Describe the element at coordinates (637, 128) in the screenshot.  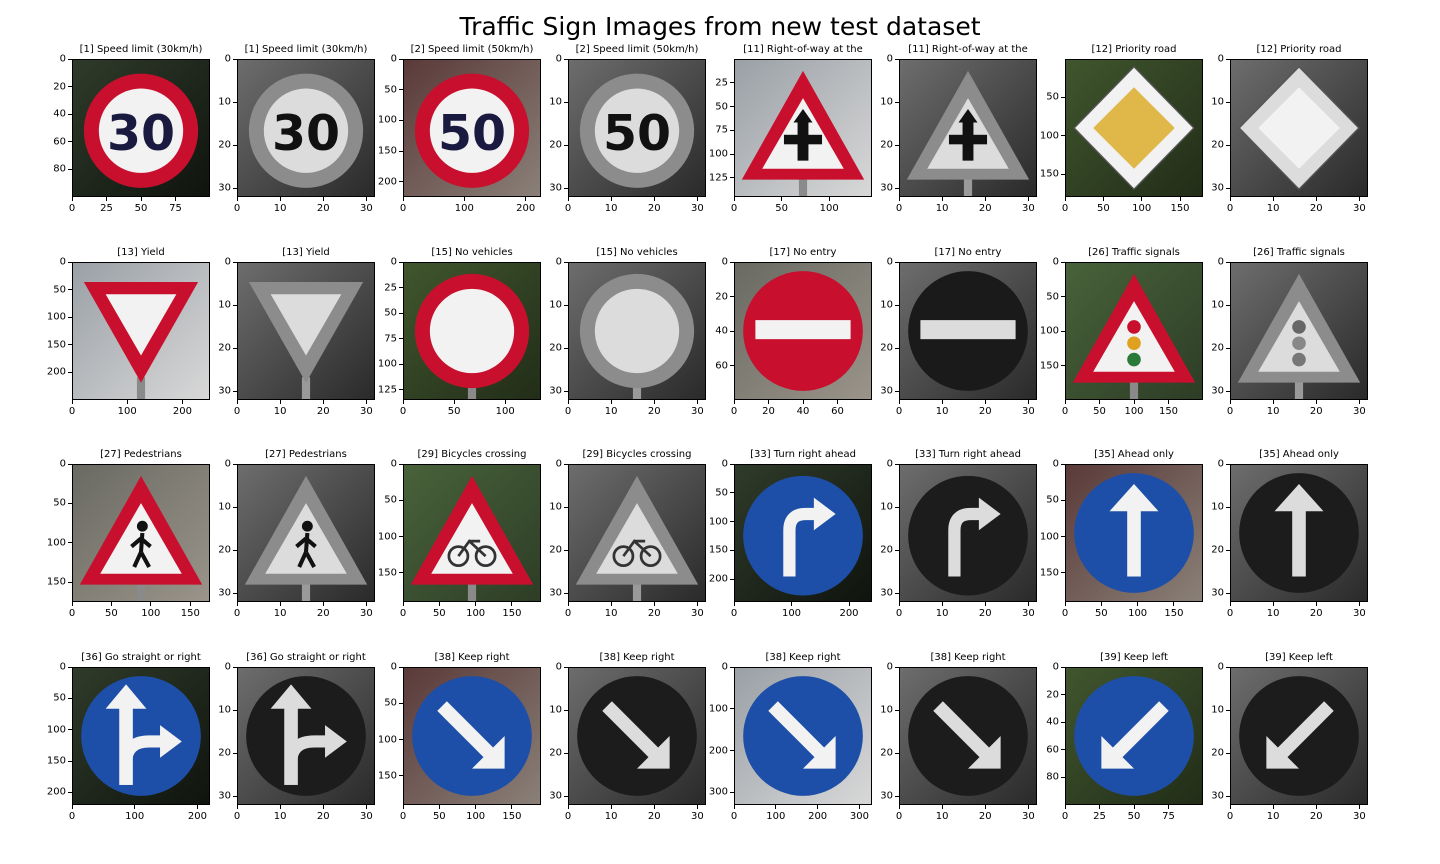
I see `speed-limit-sign-image: 50` at that location.